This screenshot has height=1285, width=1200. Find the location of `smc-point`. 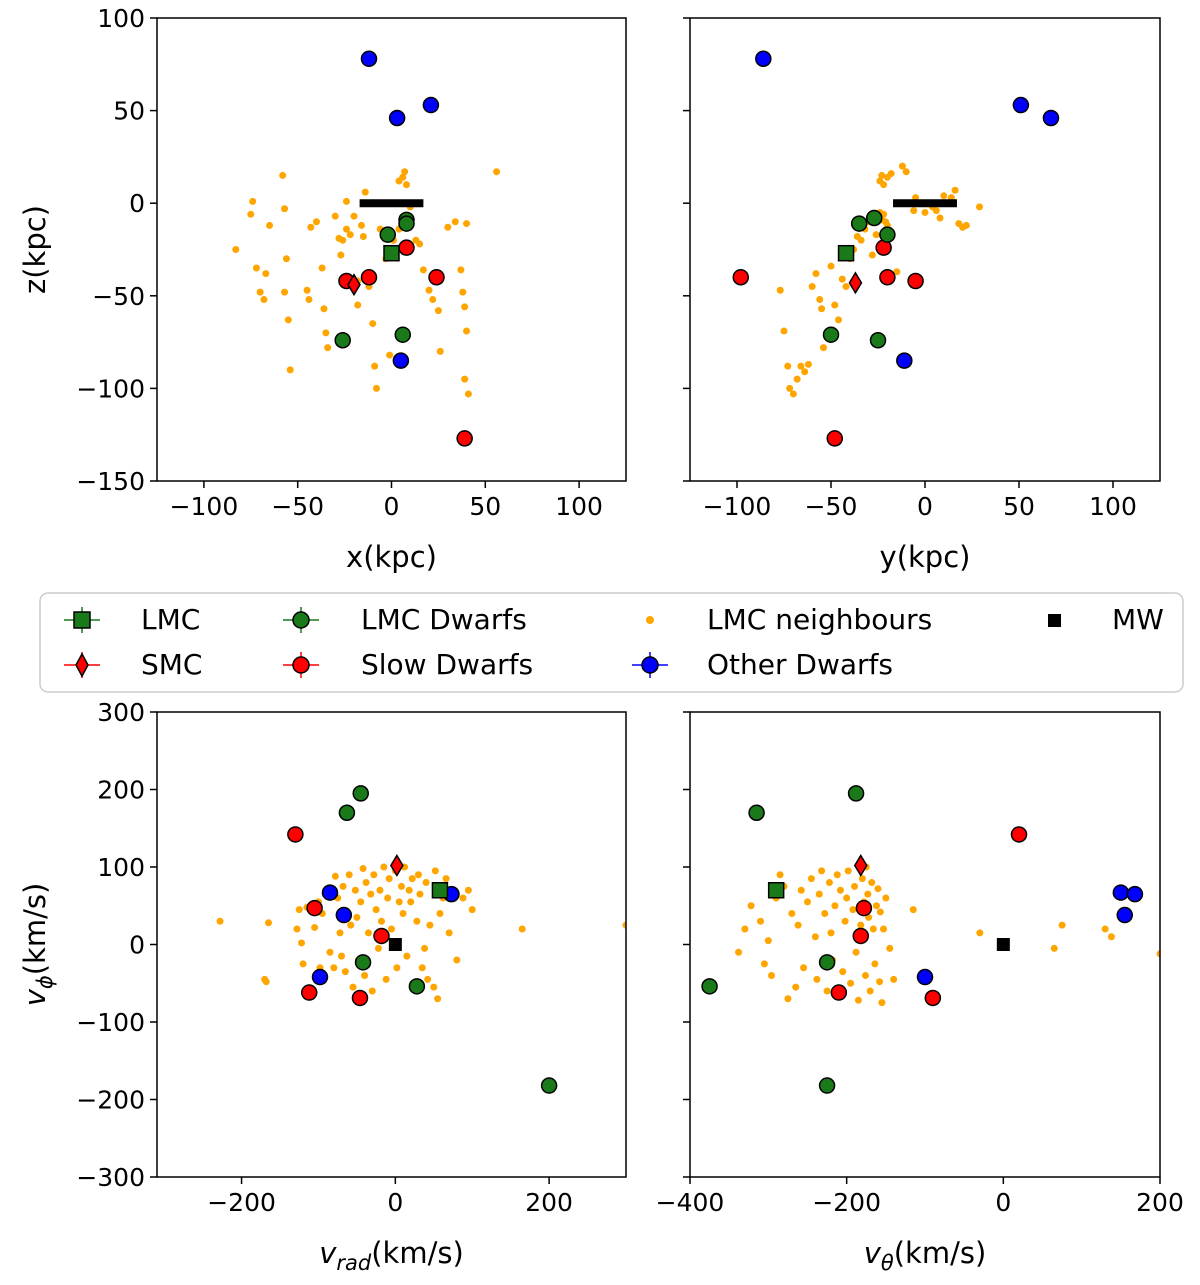

smc-point is located at coordinates (397, 865).